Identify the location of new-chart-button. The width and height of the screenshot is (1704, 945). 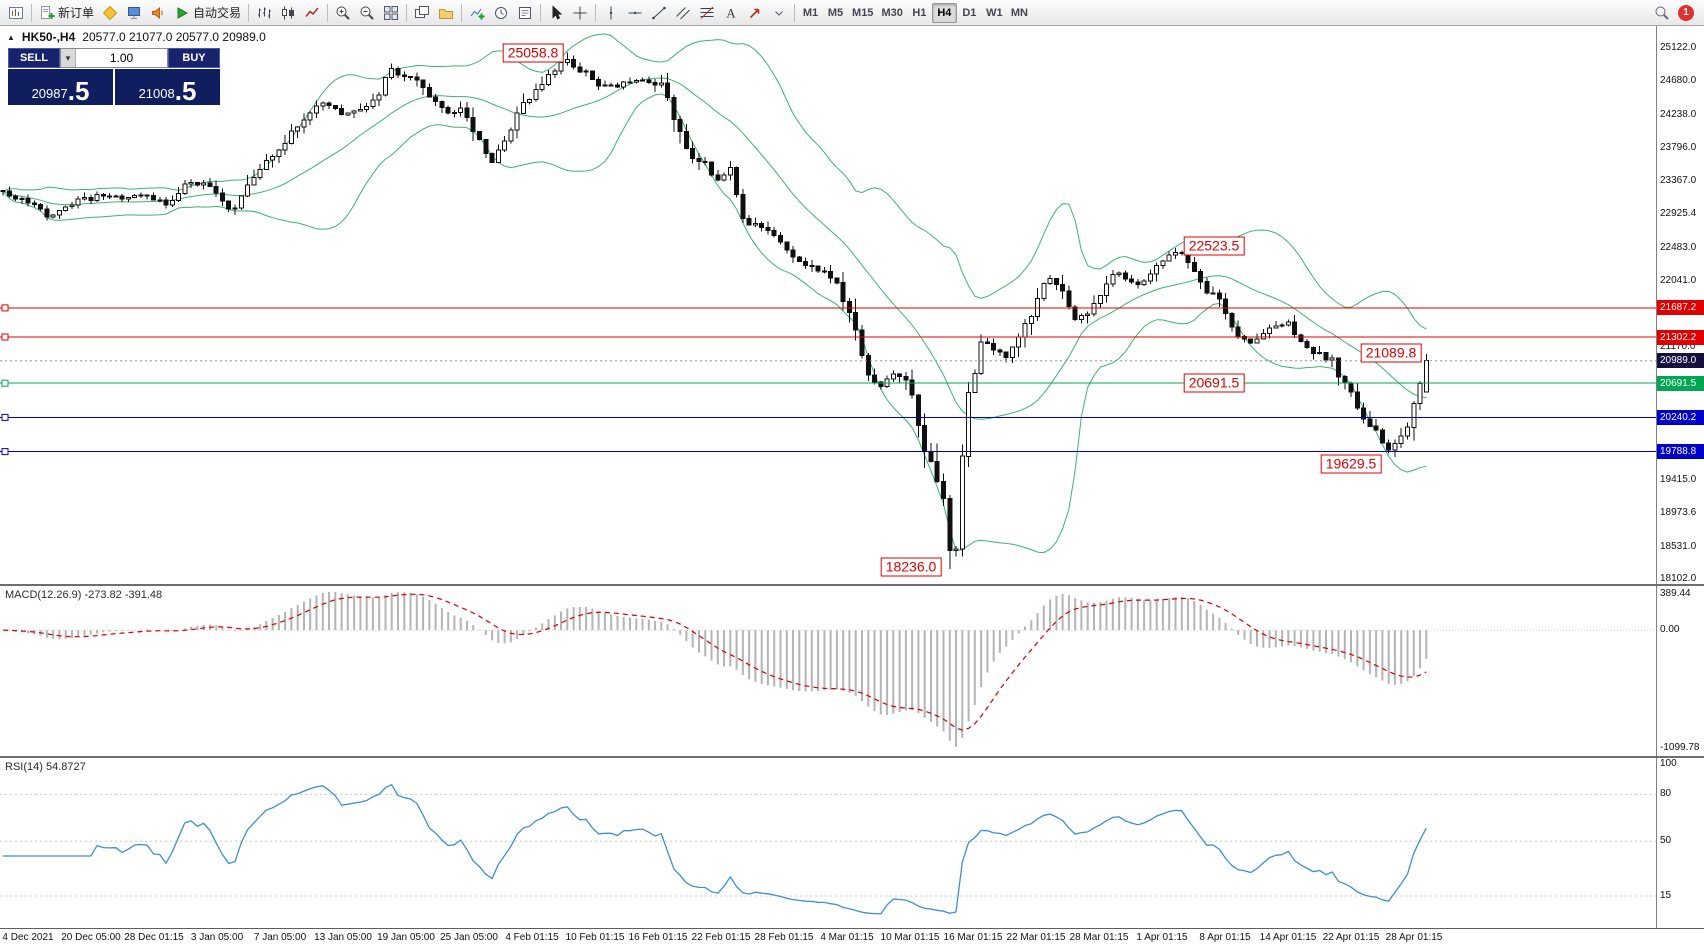
(422, 13).